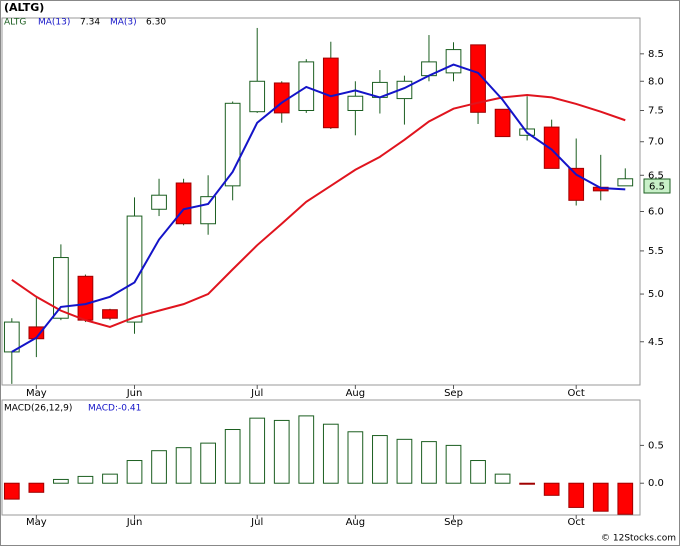  Describe the element at coordinates (656, 342) in the screenshot. I see `y-tick-label: 4.5` at that location.